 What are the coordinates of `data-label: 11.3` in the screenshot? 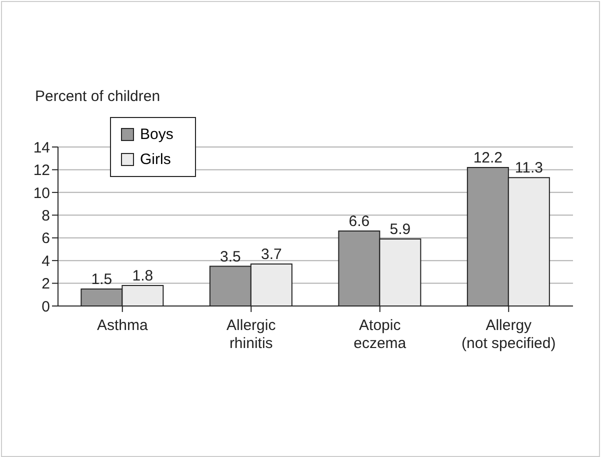 It's located at (528, 168).